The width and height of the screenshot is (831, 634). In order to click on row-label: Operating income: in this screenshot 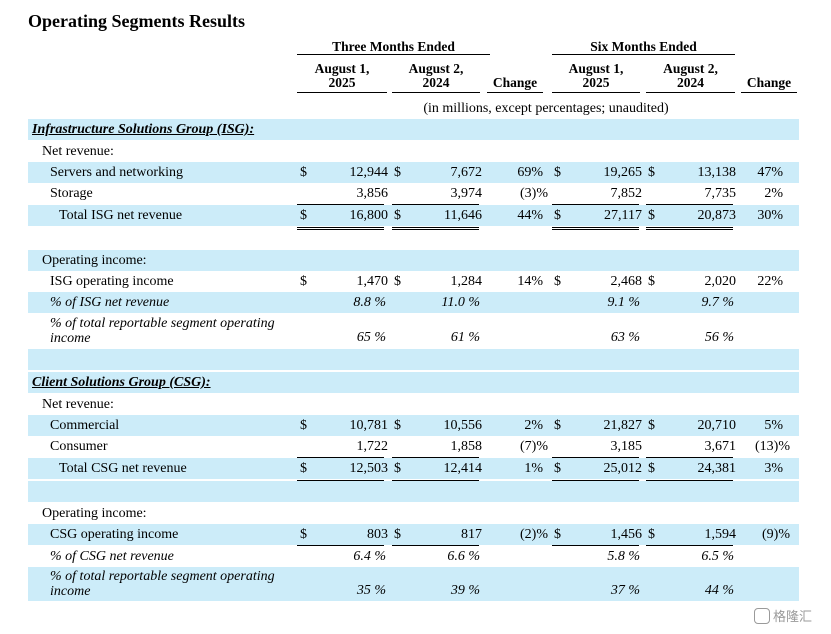, I will do `click(94, 513)`.